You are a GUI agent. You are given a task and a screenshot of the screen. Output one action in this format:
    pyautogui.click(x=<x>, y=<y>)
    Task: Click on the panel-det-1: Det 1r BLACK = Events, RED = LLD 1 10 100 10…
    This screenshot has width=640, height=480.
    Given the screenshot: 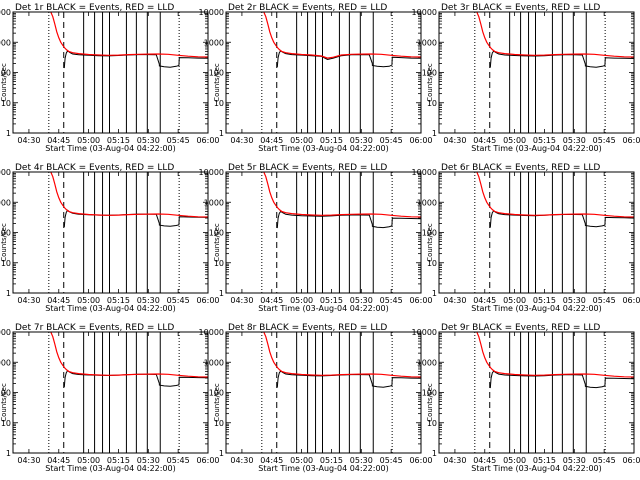 What is the action you would take?
    pyautogui.click(x=110, y=78)
    